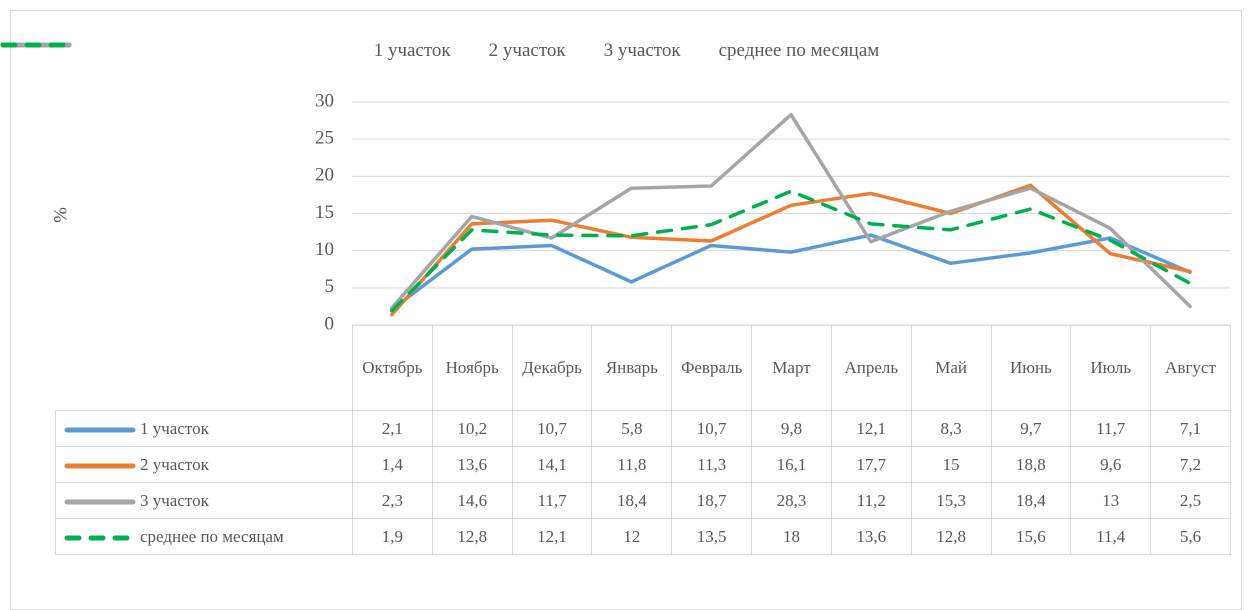 This screenshot has height=610, width=1253. I want to click on table-value: 8,3, so click(951, 428).